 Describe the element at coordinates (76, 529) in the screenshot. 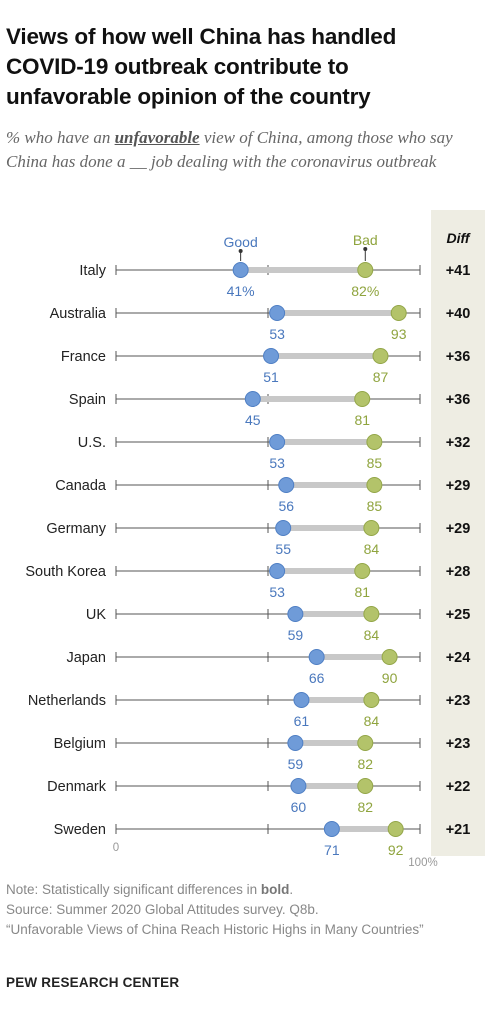

I see `country-label-germany: Germany` at that location.